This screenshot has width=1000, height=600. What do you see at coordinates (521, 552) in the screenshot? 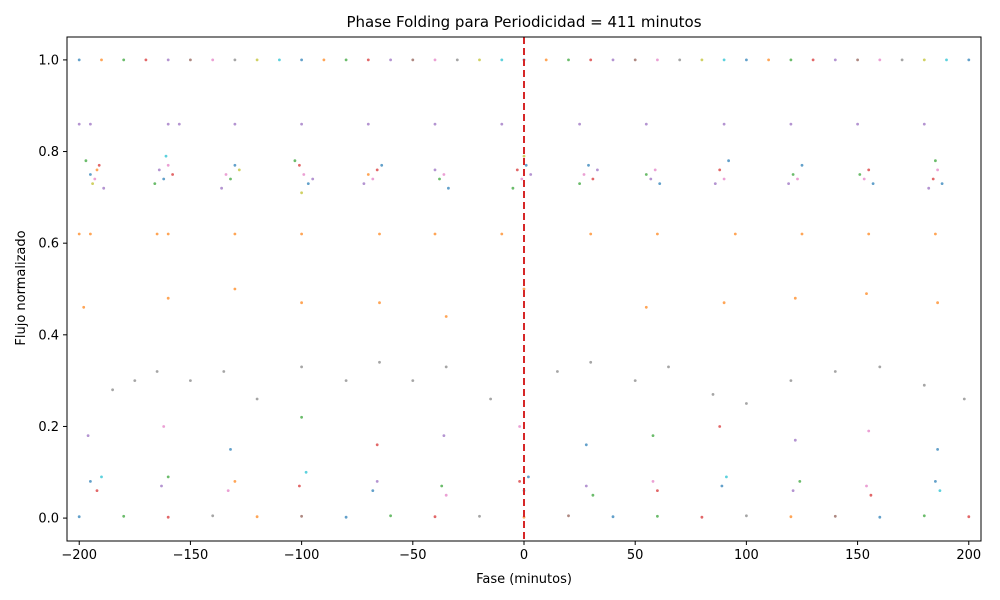
I see `x-axis-ticks: −200 −150 −100 −50 0 50 100 150 200` at bounding box center [521, 552].